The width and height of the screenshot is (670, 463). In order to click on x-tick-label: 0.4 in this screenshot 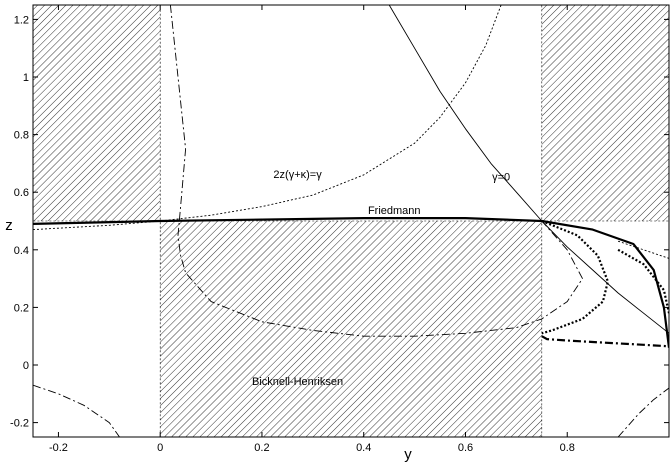, I will do `click(363, 448)`.